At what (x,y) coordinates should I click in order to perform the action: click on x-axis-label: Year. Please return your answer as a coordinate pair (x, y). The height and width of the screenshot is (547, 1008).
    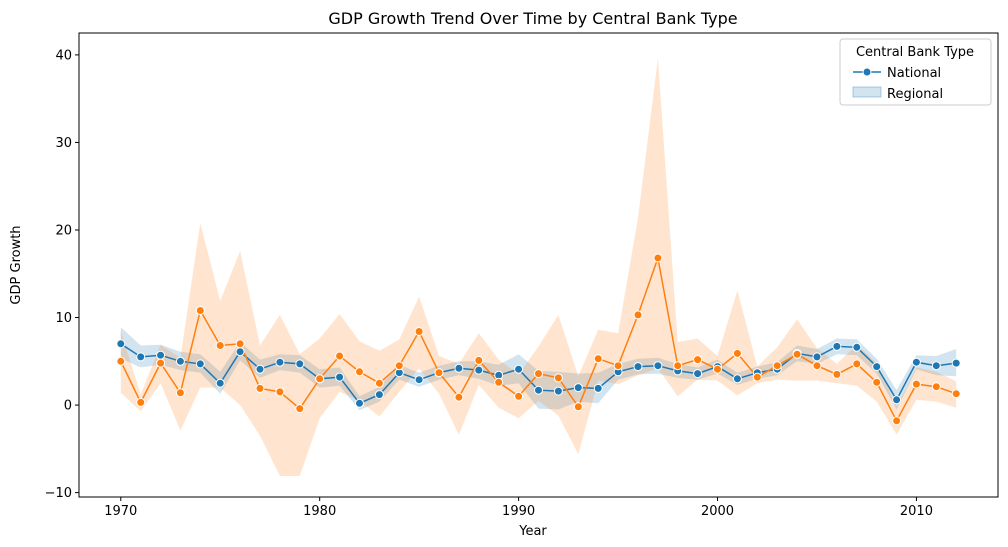
    Looking at the image, I should click on (532, 531).